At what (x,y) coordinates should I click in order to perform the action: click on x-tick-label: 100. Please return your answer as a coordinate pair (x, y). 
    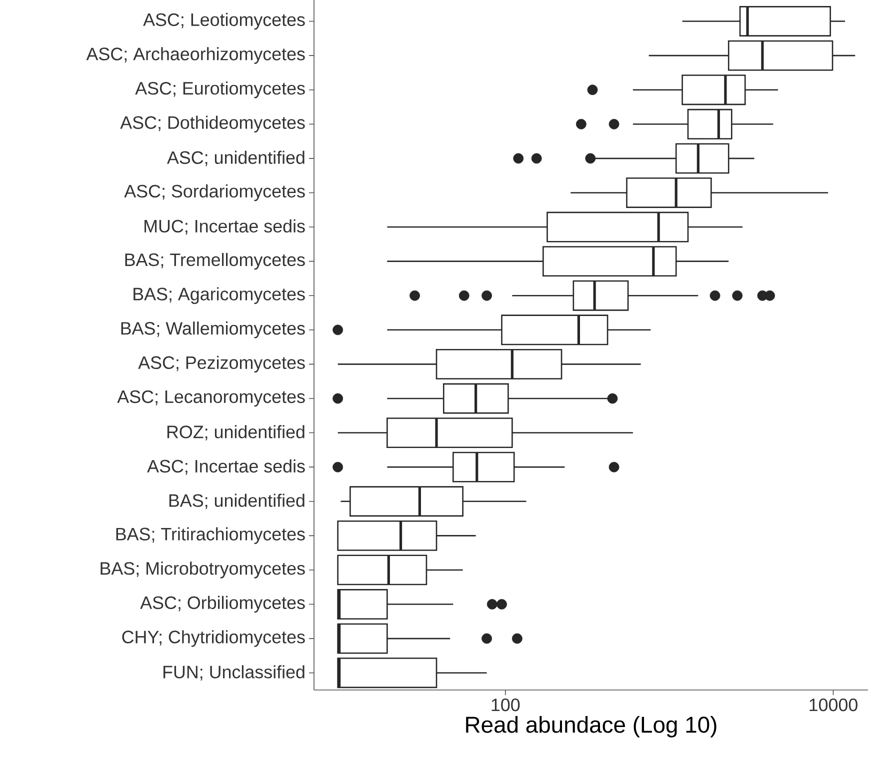
    Looking at the image, I should click on (506, 705).